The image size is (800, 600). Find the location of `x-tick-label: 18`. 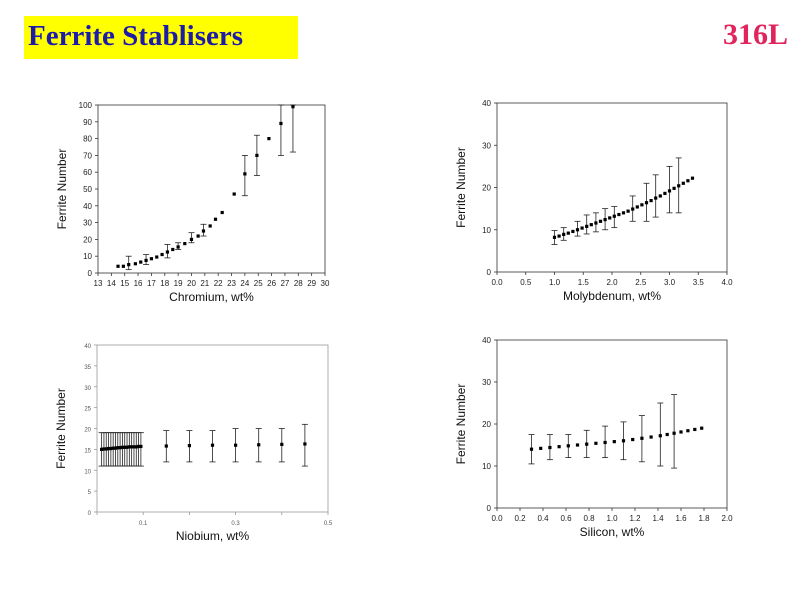

x-tick-label: 18 is located at coordinates (164, 283).